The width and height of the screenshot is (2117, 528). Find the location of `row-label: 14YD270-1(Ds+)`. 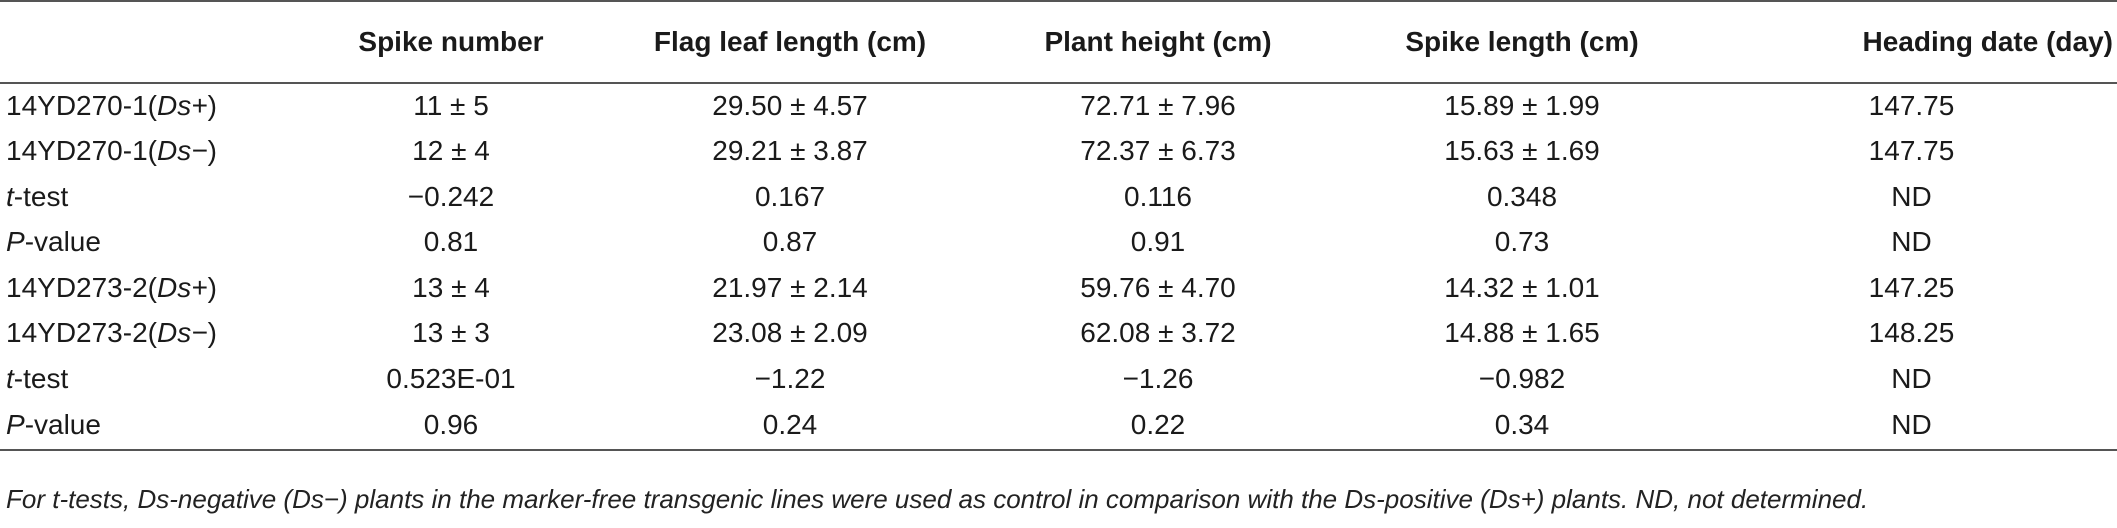

row-label: 14YD270-1(Ds+) is located at coordinates (150, 106).